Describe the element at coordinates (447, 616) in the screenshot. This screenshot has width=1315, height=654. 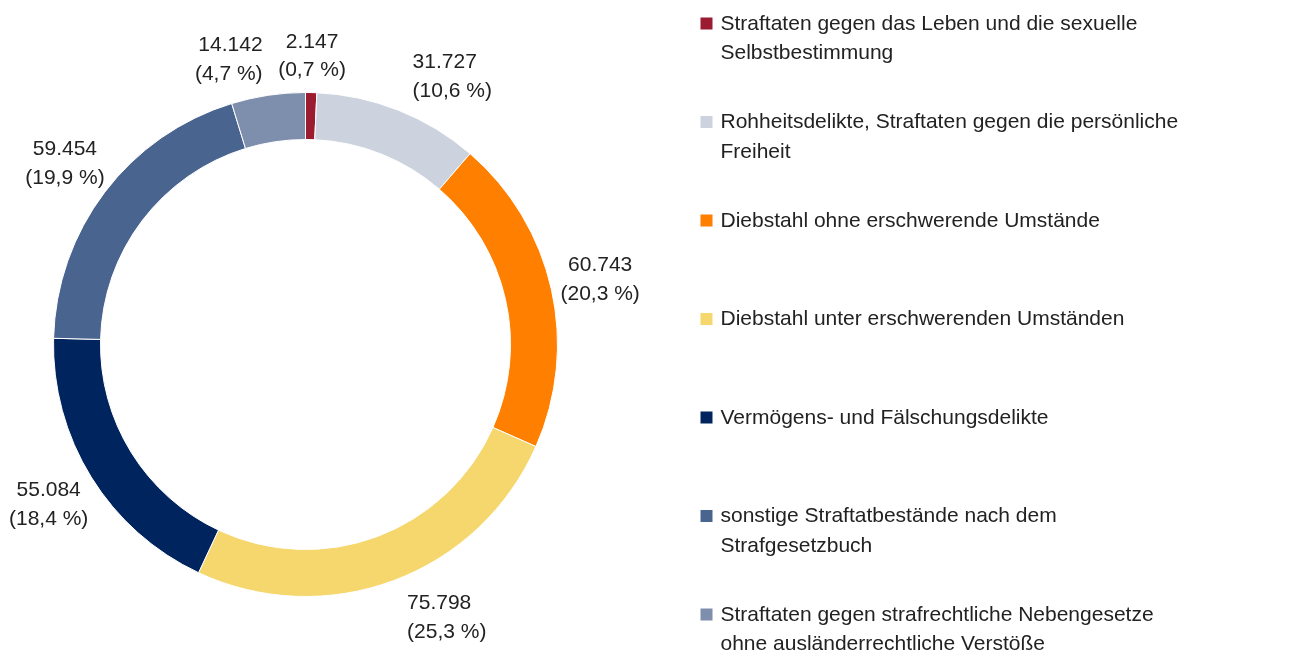
I see `data-label: 75.798 (25,3 %)` at that location.